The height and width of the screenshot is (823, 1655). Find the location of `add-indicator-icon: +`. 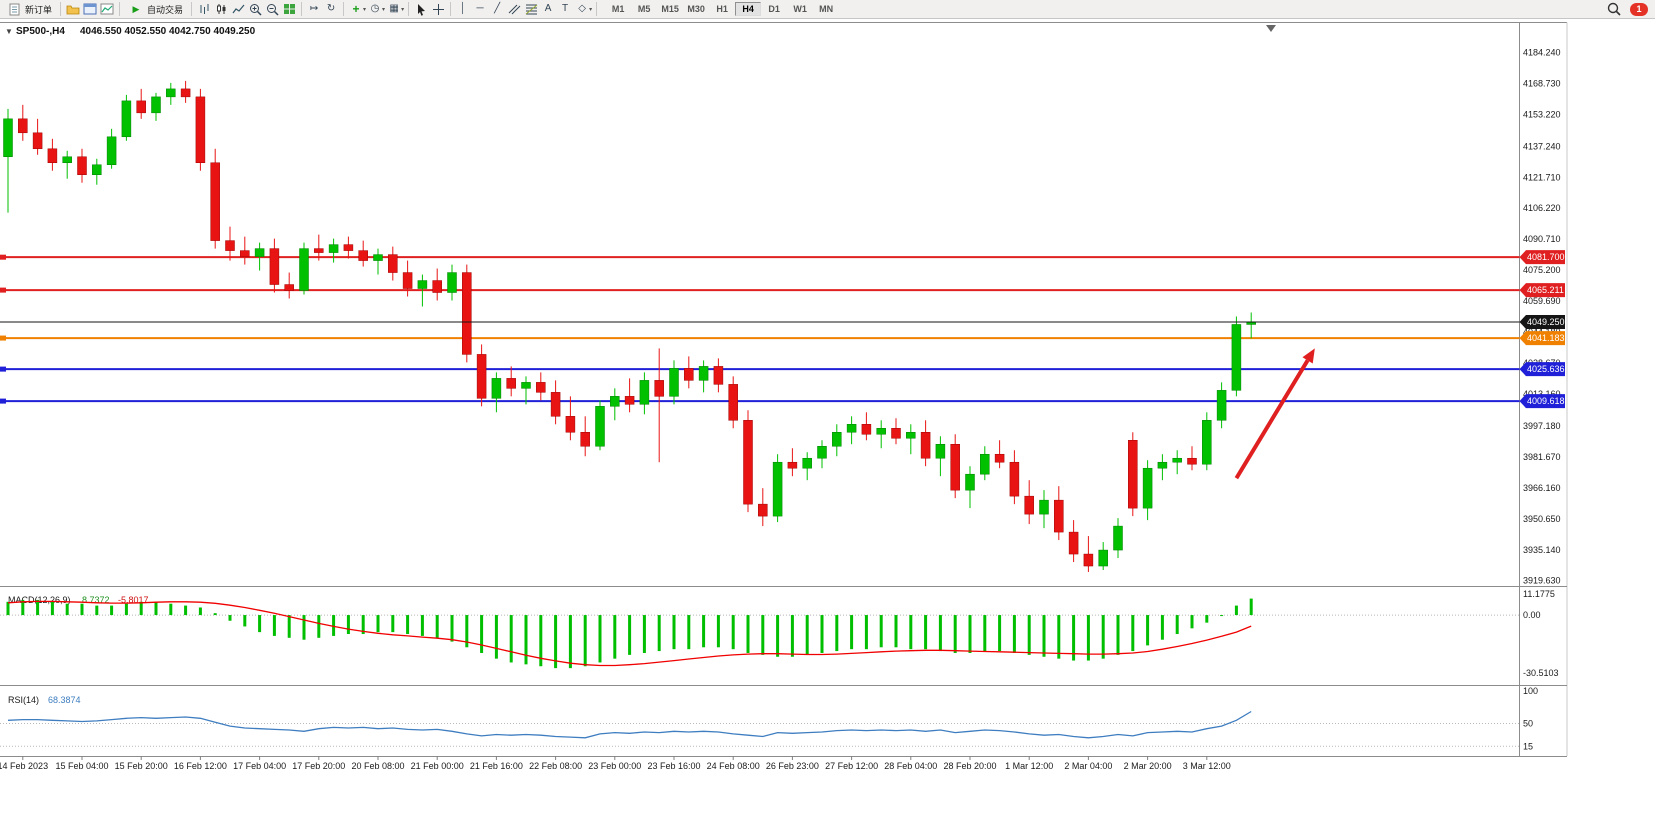

add-indicator-icon: + is located at coordinates (356, 9).